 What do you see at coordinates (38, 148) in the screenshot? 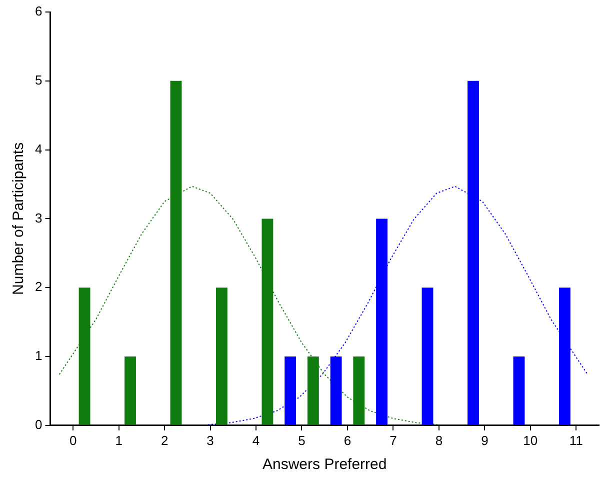
I see `y-tick-label: 4` at bounding box center [38, 148].